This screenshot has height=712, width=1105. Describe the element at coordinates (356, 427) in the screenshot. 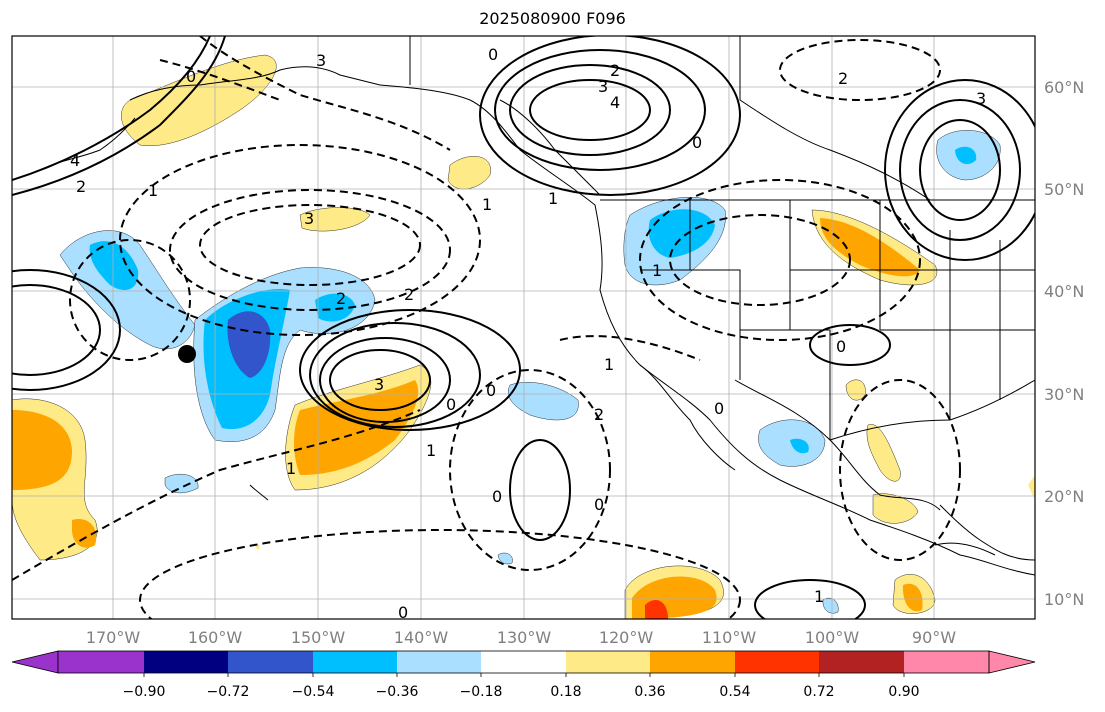

I see `shade-central-orange` at that location.